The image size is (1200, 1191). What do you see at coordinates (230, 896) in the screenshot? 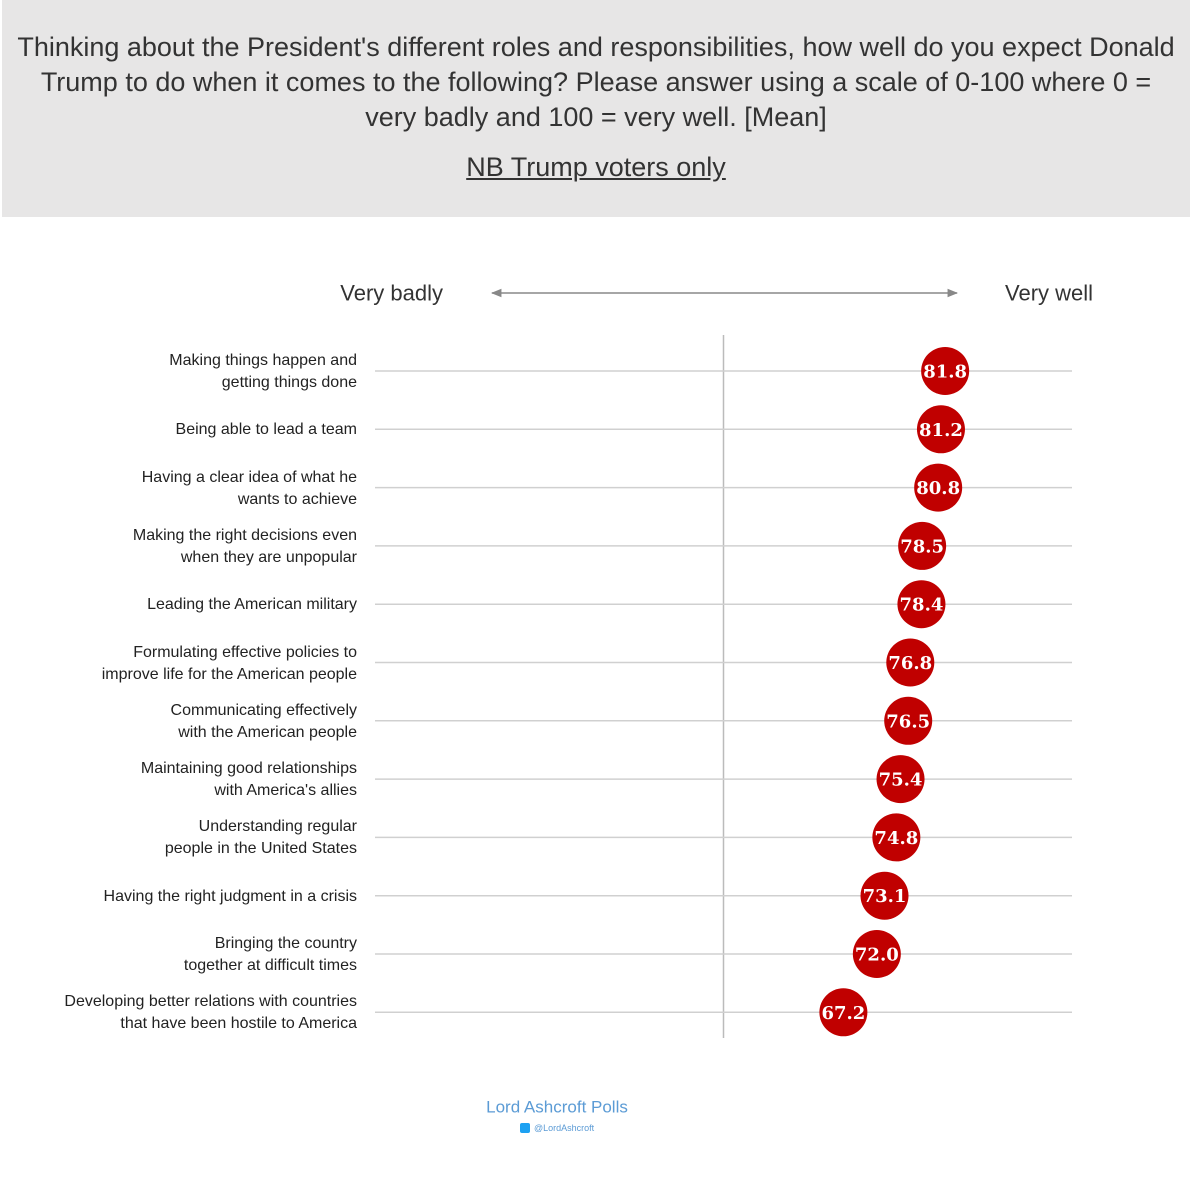
I see `category-label: Having the right judgment in a crisis` at bounding box center [230, 896].